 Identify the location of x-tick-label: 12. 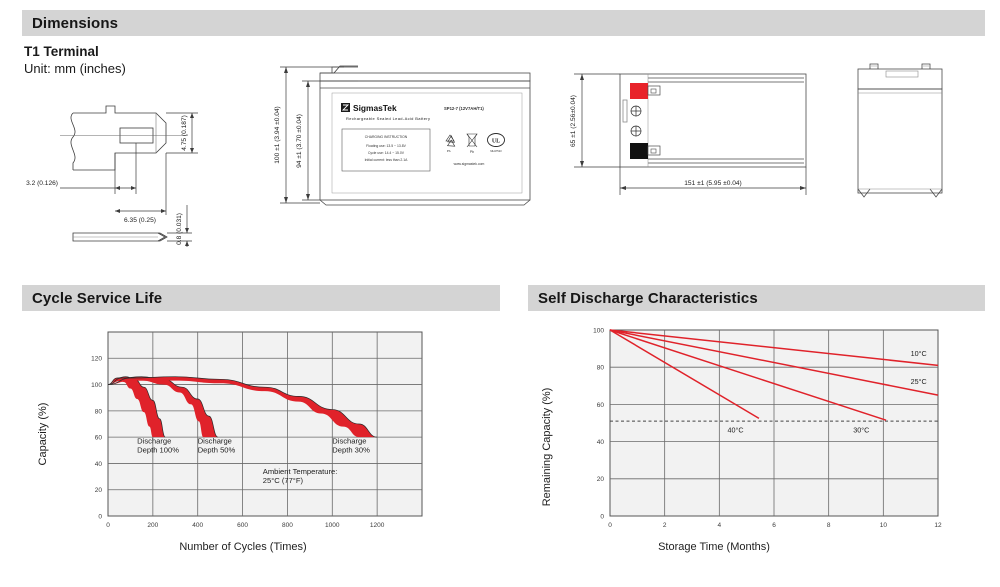
(938, 525).